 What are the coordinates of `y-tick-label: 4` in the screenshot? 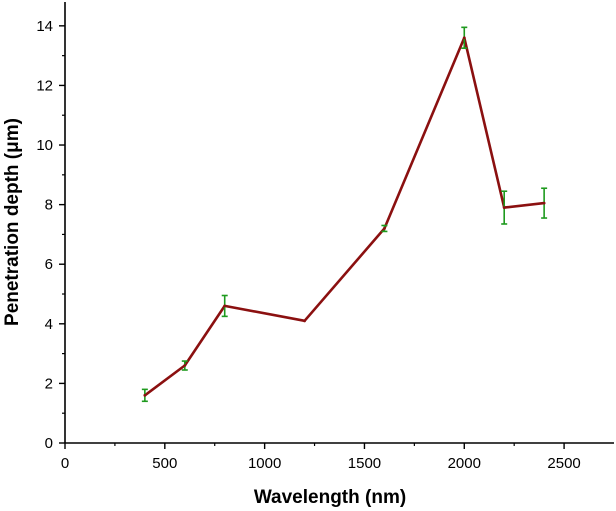 It's located at (49, 324).